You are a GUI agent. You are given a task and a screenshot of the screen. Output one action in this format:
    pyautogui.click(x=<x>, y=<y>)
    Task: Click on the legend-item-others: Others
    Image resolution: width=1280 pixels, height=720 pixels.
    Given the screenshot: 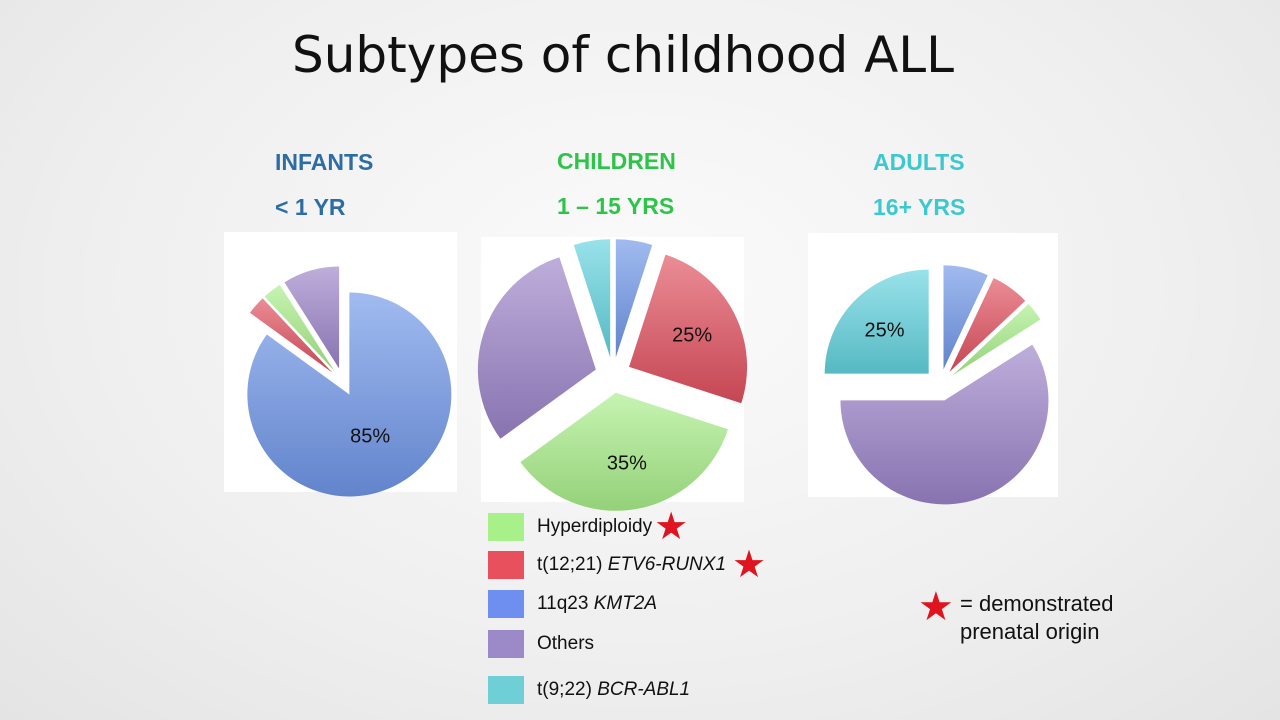 What is the action you would take?
    pyautogui.click(x=541, y=644)
    